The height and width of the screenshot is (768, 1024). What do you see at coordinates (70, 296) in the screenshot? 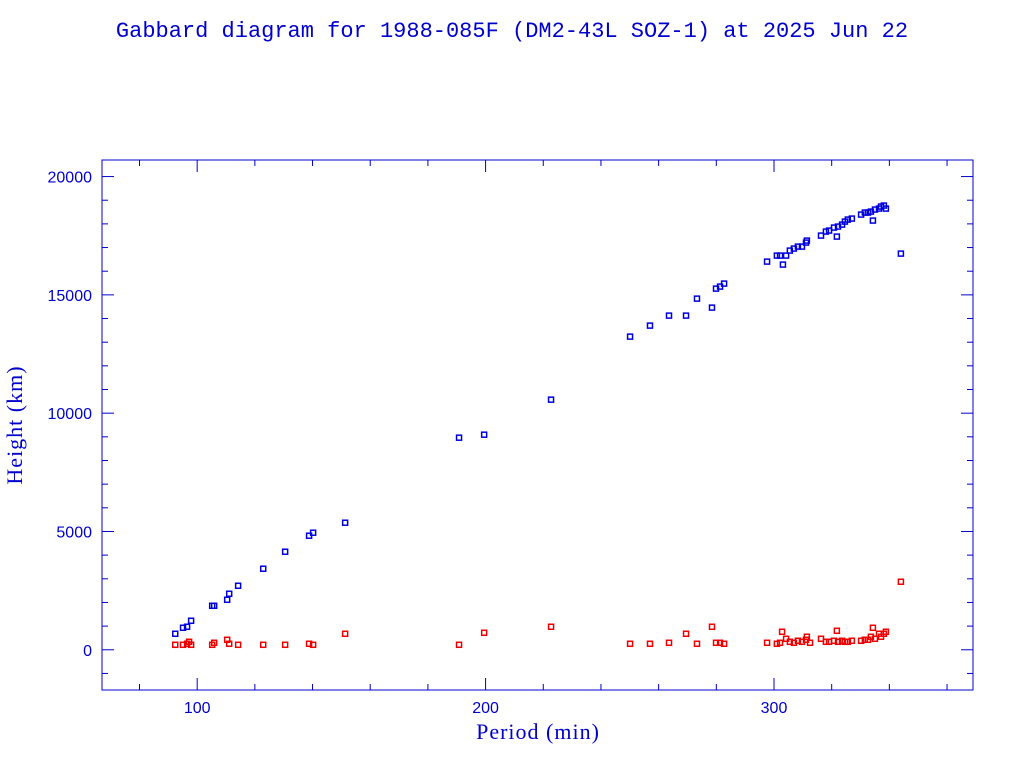
I see `y-tick-label: 15000` at bounding box center [70, 296].